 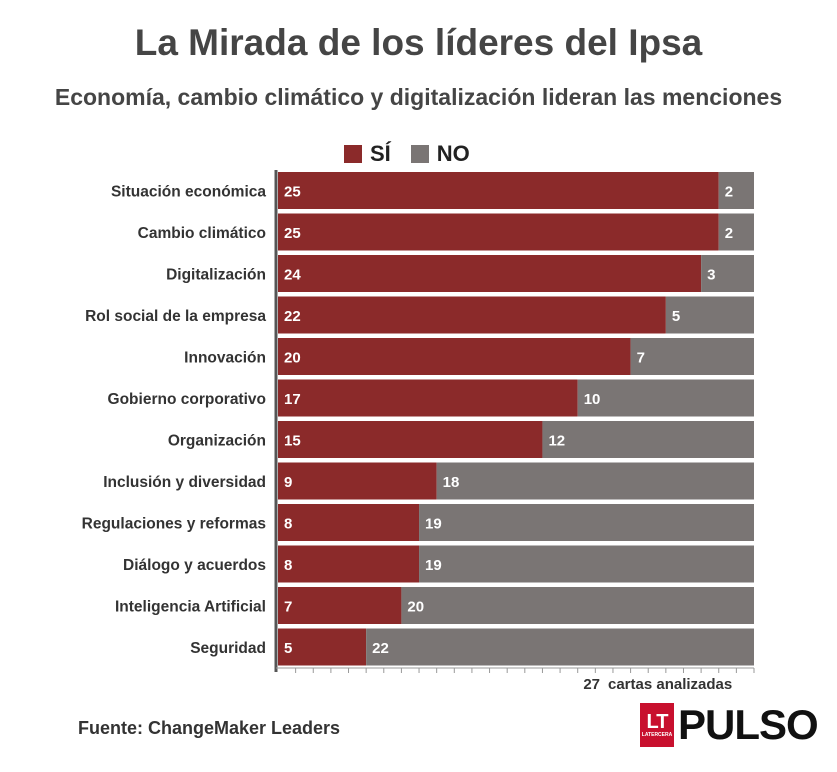 What do you see at coordinates (292, 316) in the screenshot?
I see `data-label-si: 22` at bounding box center [292, 316].